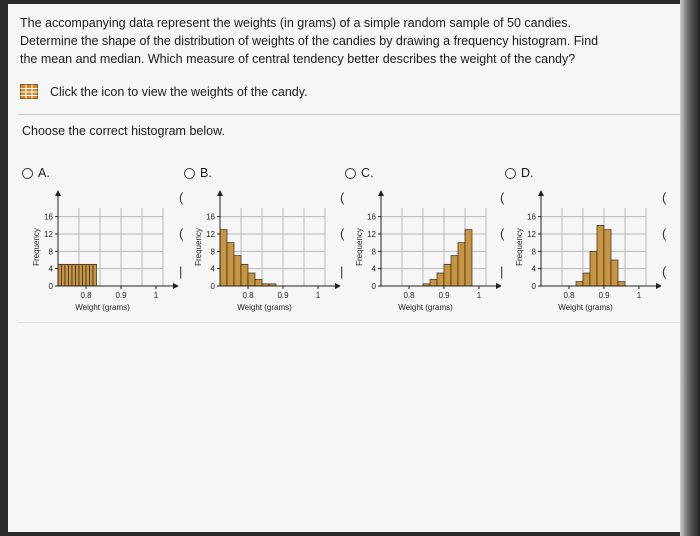 The height and width of the screenshot is (536, 700). I want to click on table-grid-icon, so click(29, 91).